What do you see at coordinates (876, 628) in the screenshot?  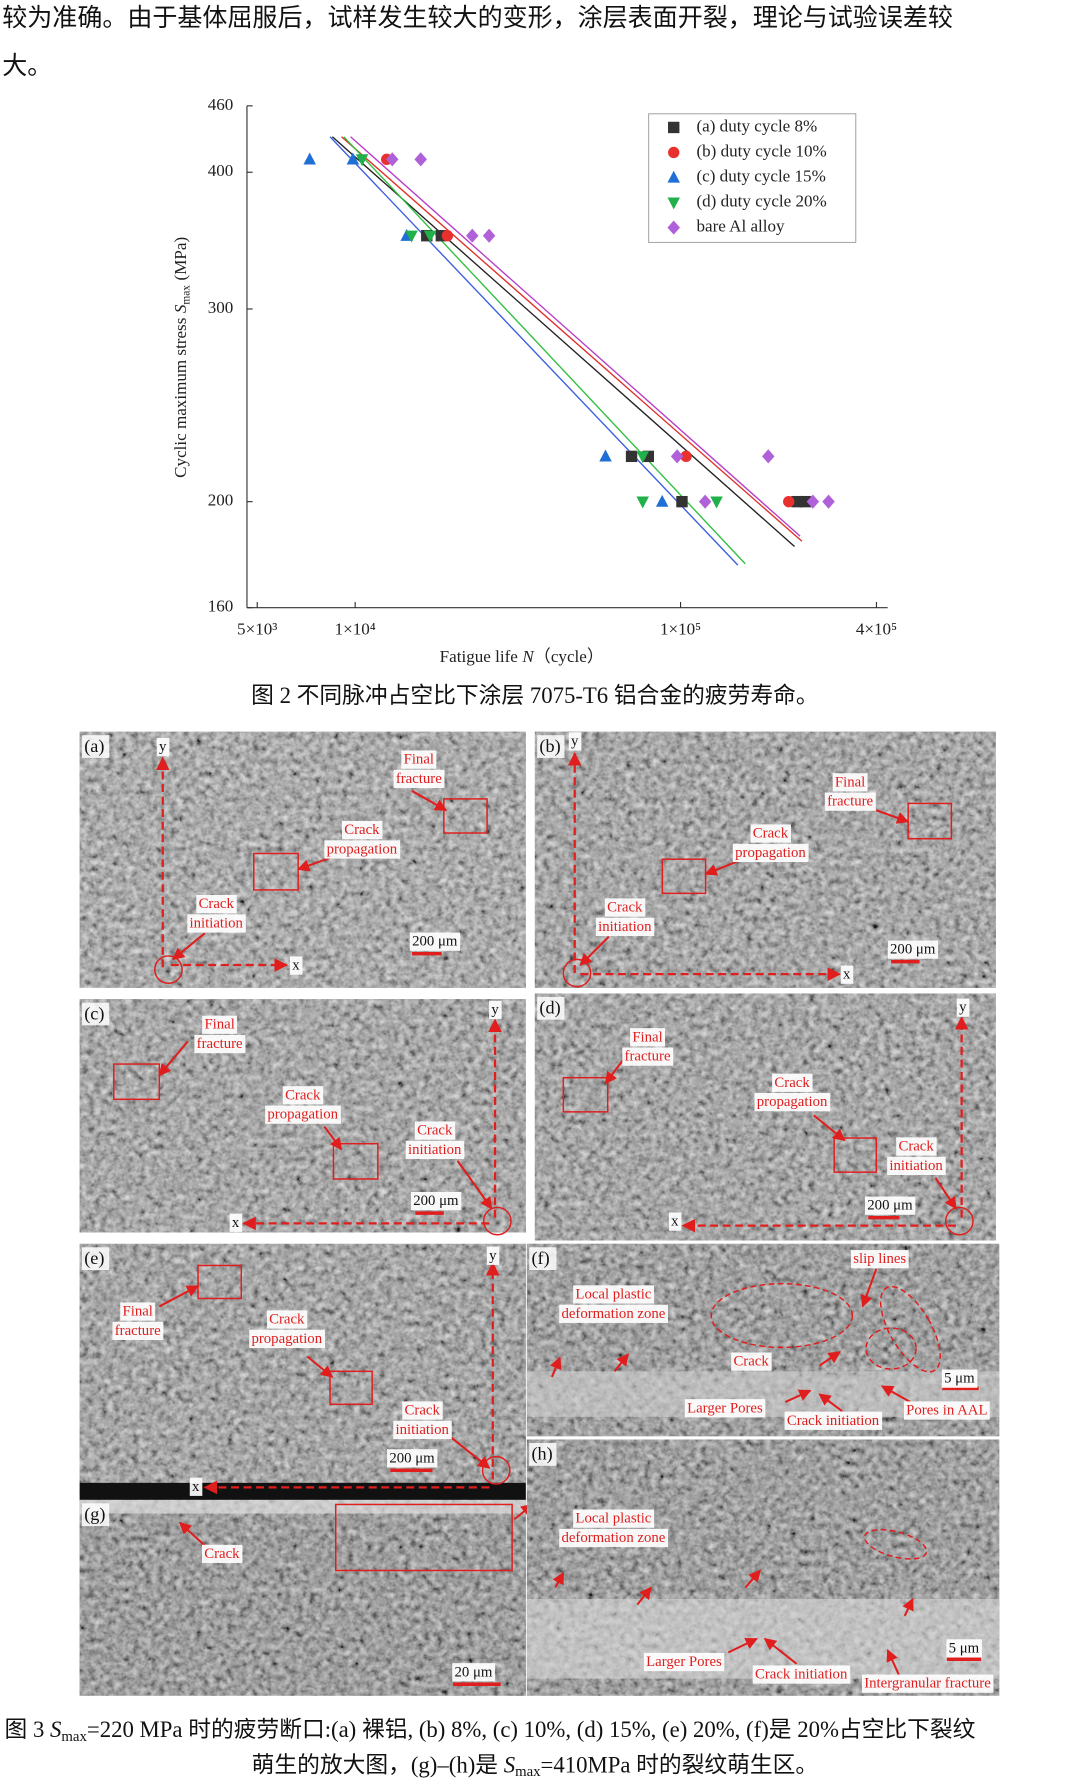 I see `x-tick-label: 4×10⁵` at bounding box center [876, 628].